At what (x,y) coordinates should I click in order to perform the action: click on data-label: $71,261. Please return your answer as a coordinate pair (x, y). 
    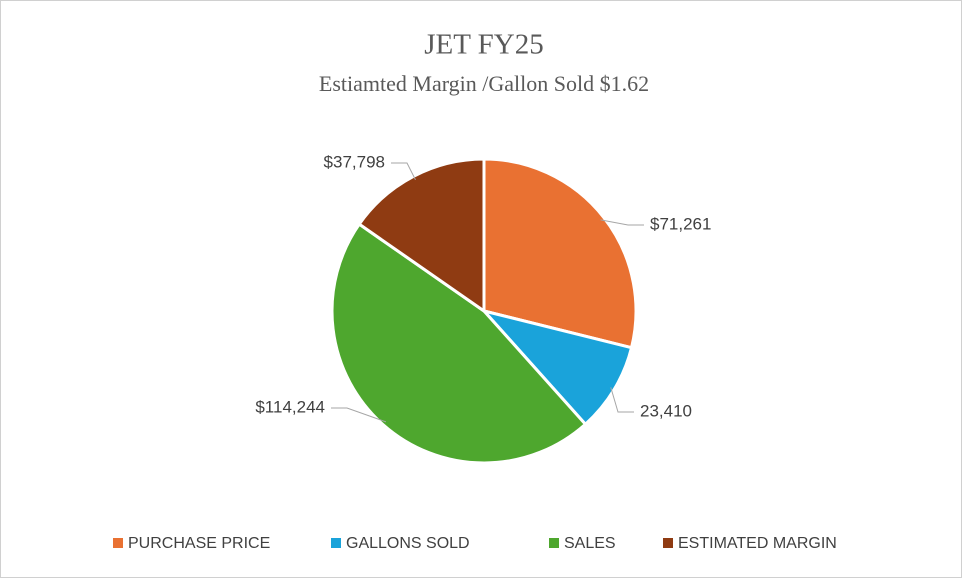
    Looking at the image, I should click on (680, 223).